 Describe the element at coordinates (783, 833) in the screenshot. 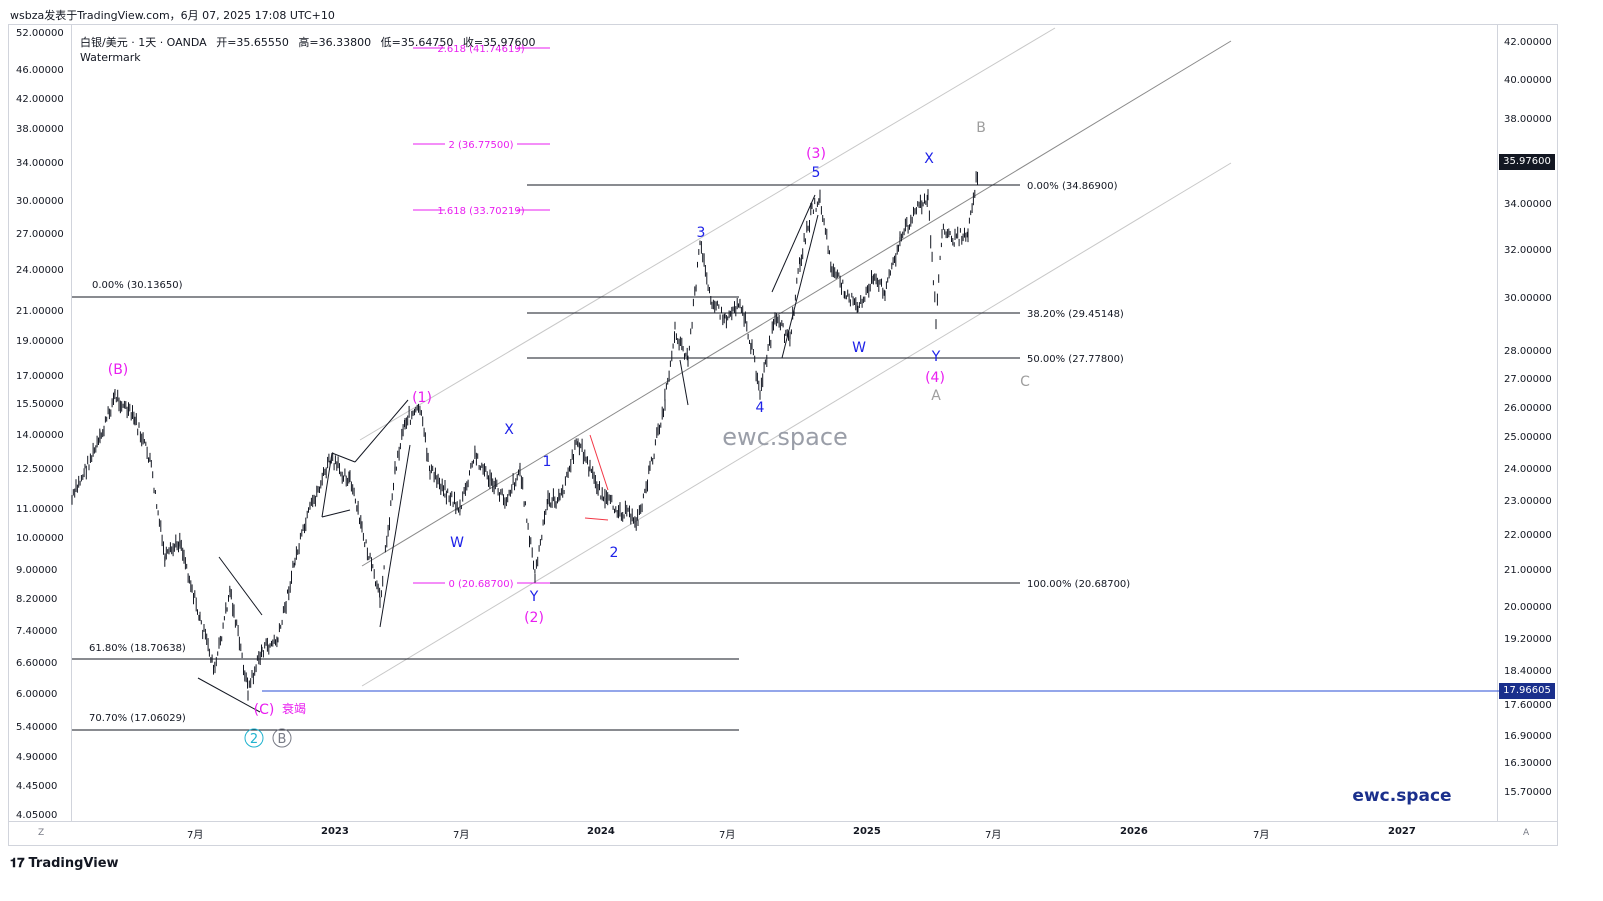

I see `time-axis` at that location.